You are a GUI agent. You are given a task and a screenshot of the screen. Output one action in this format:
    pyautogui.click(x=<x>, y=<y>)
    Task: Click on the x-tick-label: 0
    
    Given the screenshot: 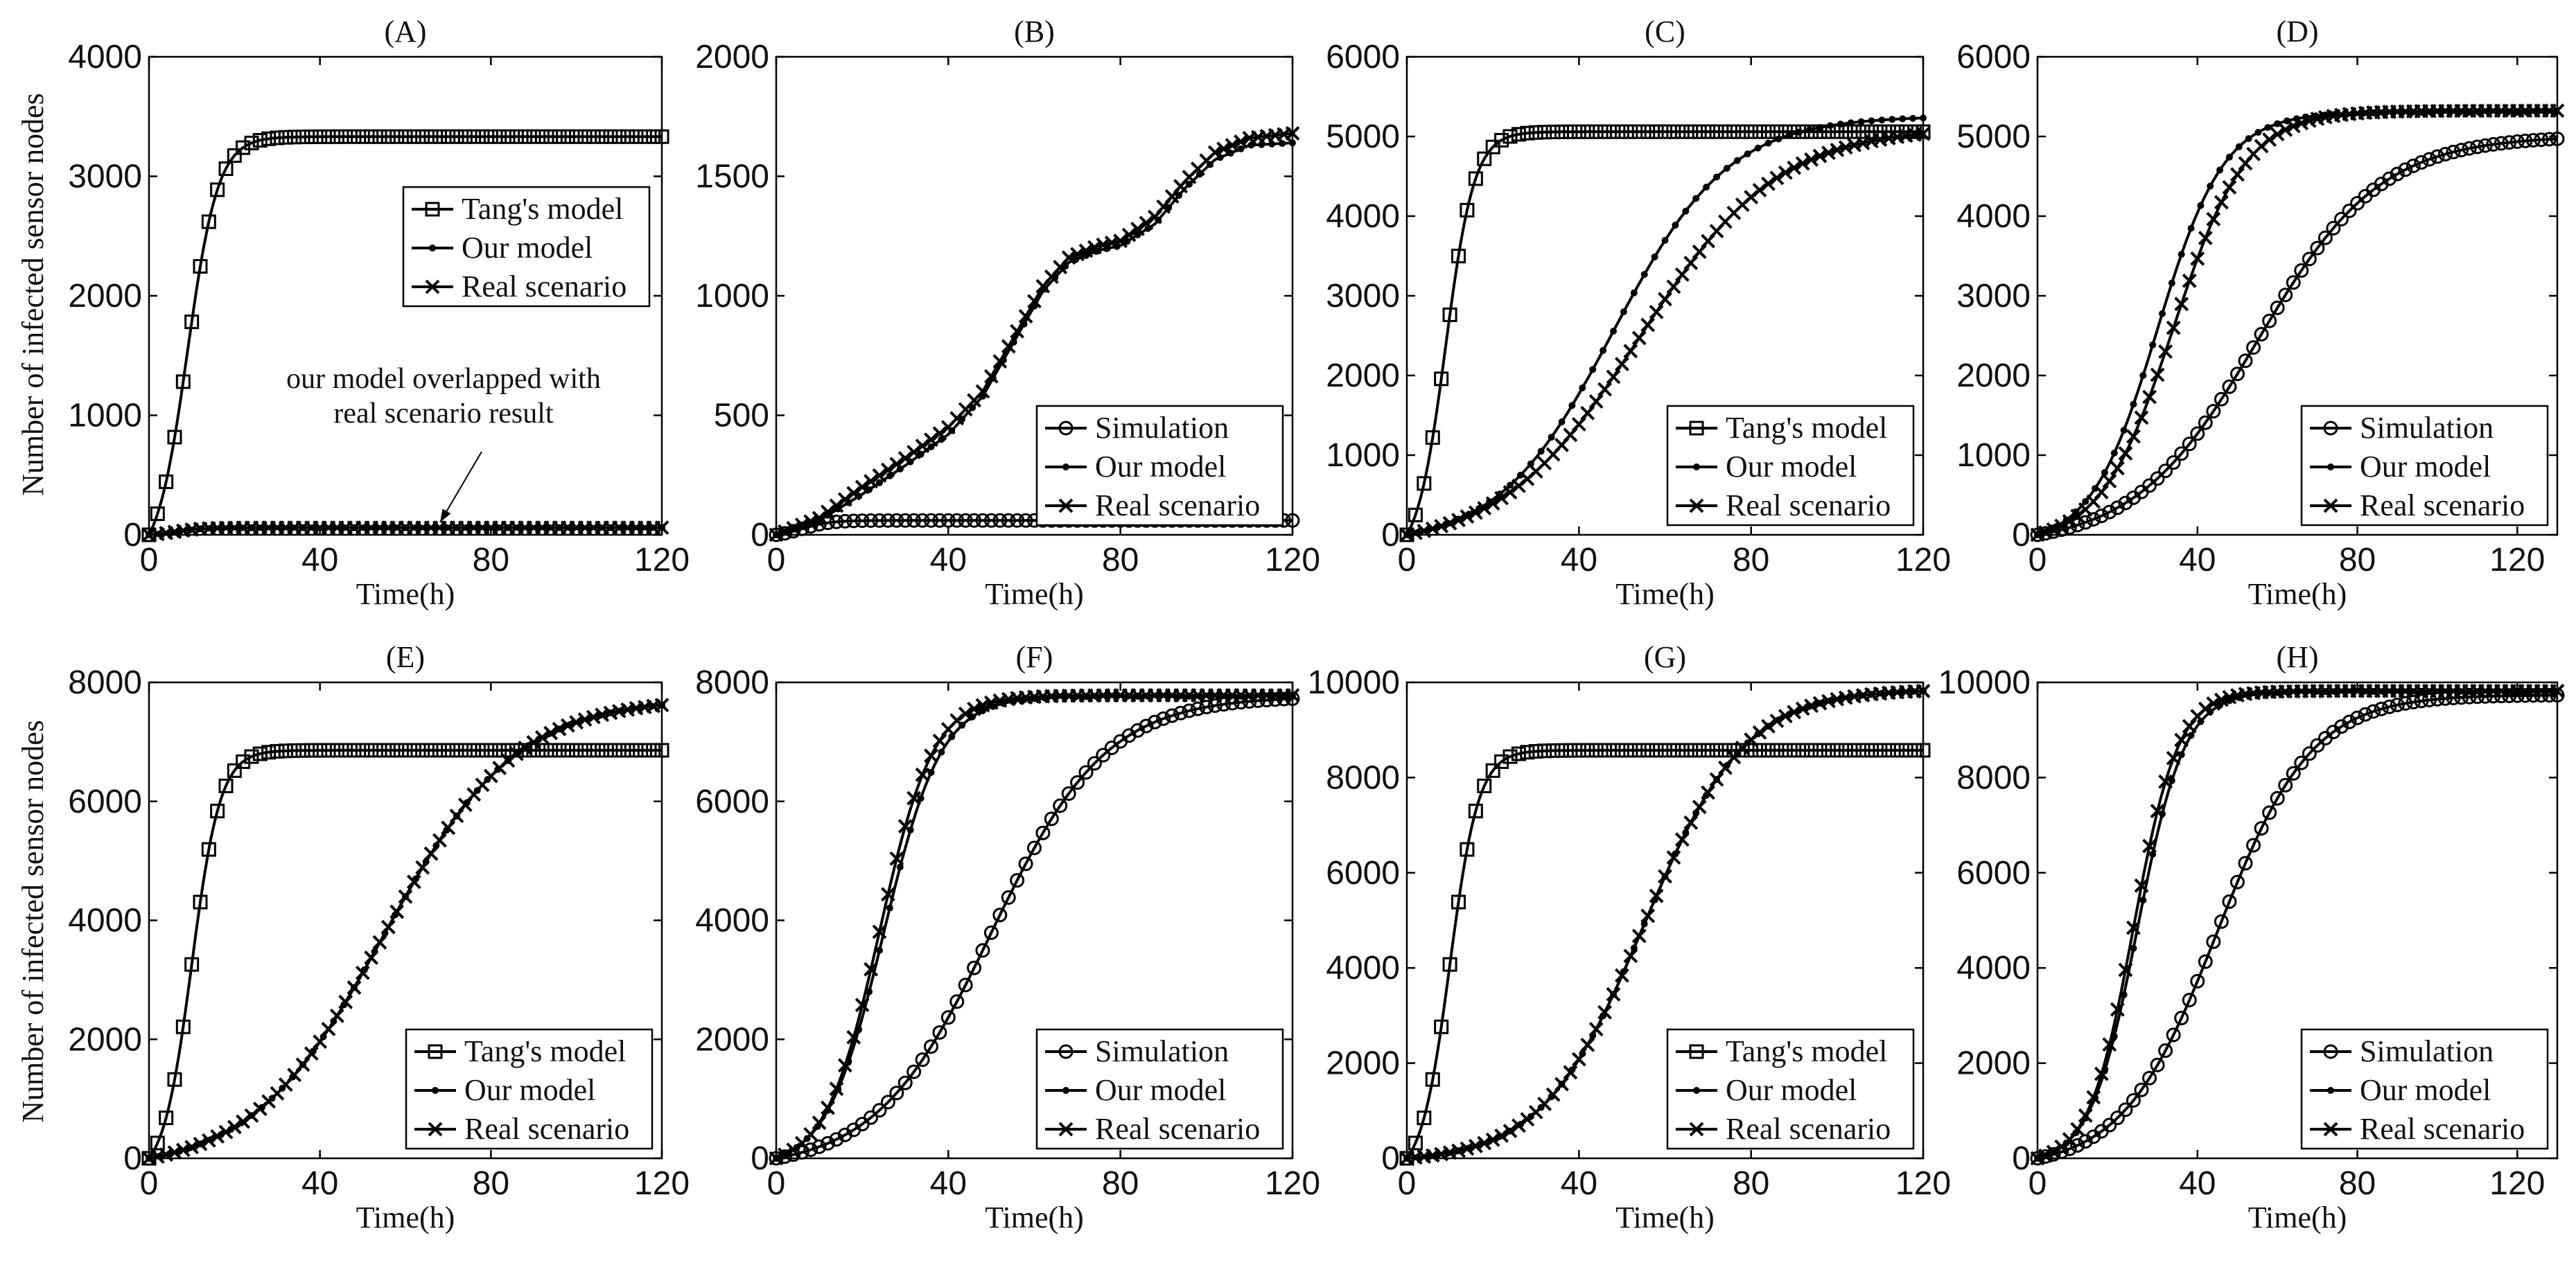 What is the action you would take?
    pyautogui.click(x=1407, y=1183)
    